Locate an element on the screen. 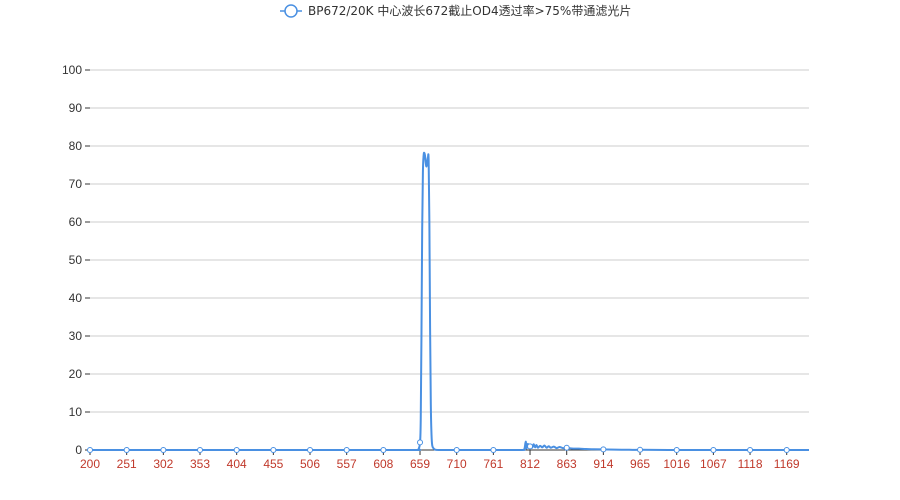 The width and height of the screenshot is (900, 500). x-tick-label: 659 is located at coordinates (420, 464).